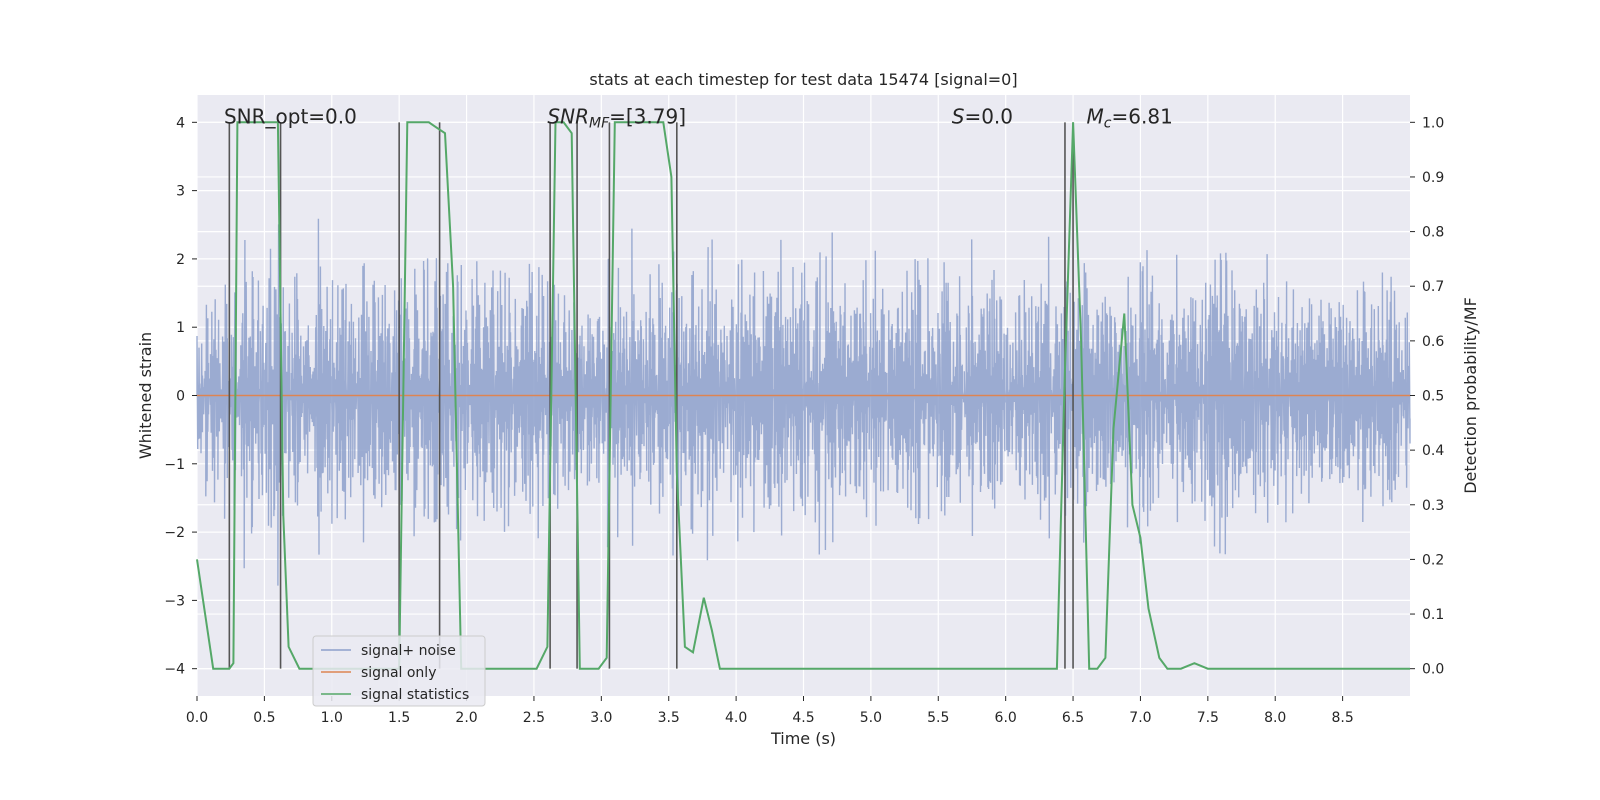  What do you see at coordinates (534, 718) in the screenshot?
I see `x-tick-label-5: 2.5` at bounding box center [534, 718].